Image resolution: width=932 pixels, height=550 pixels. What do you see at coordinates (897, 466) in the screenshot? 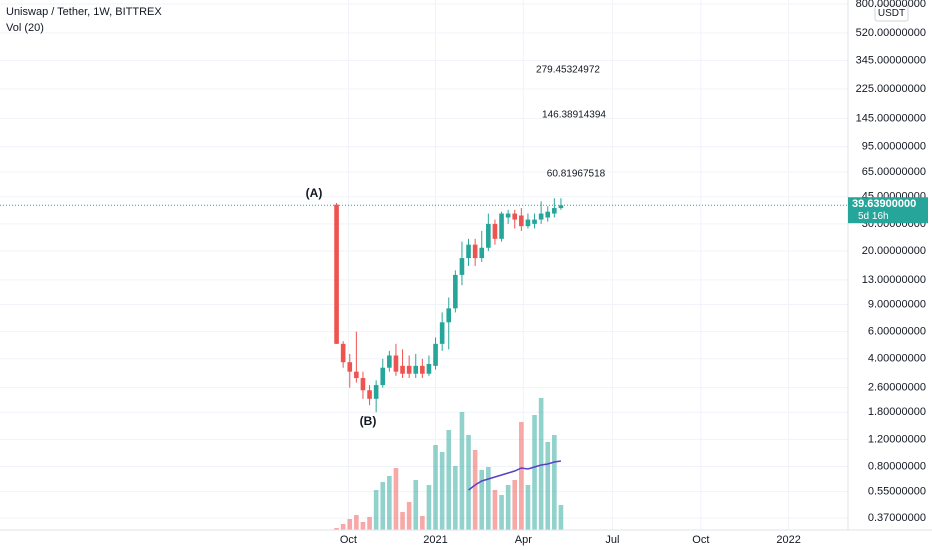
I see `y-tick-label: 0.80000000` at bounding box center [897, 466].